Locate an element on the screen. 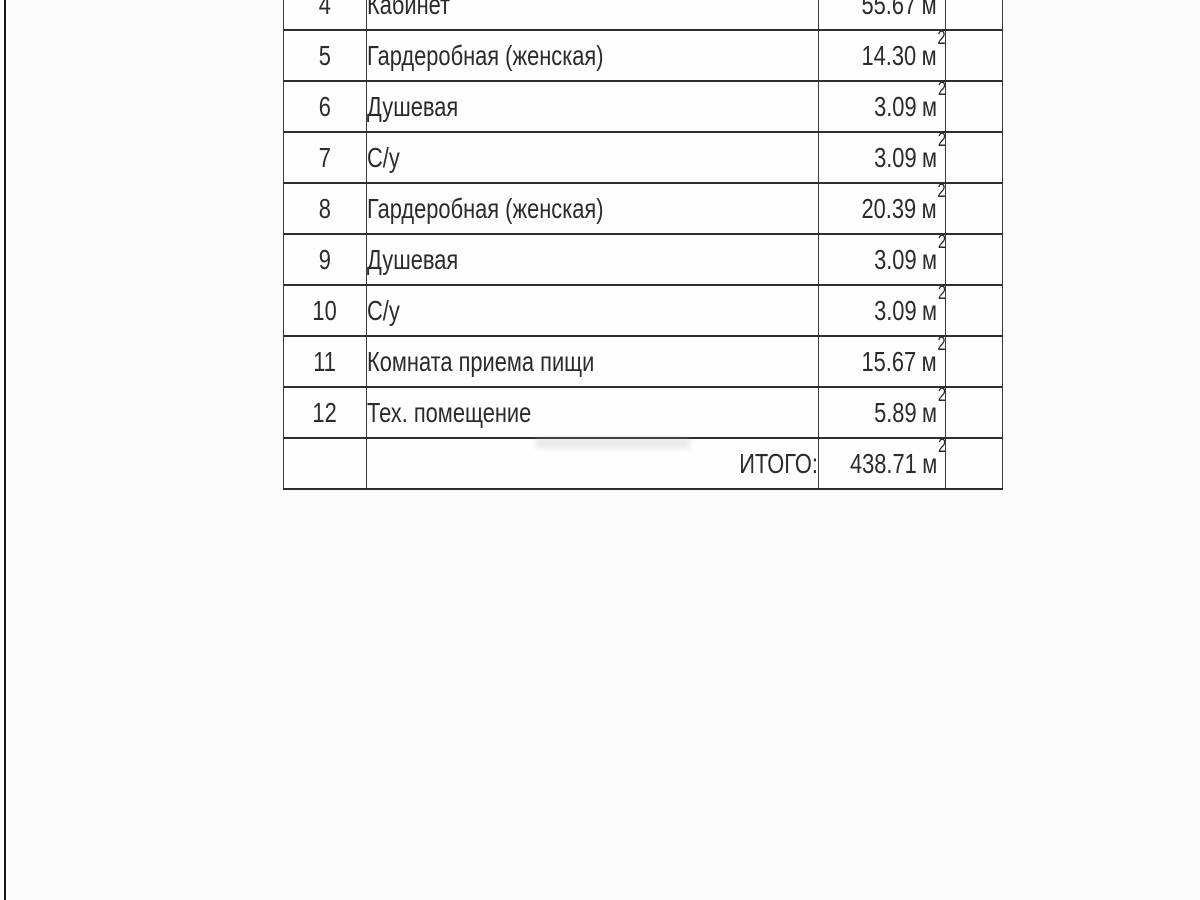 Image resolution: width=1200 pixels, height=900 pixels. room-area-cell: 14.30 м2 is located at coordinates (882, 55).